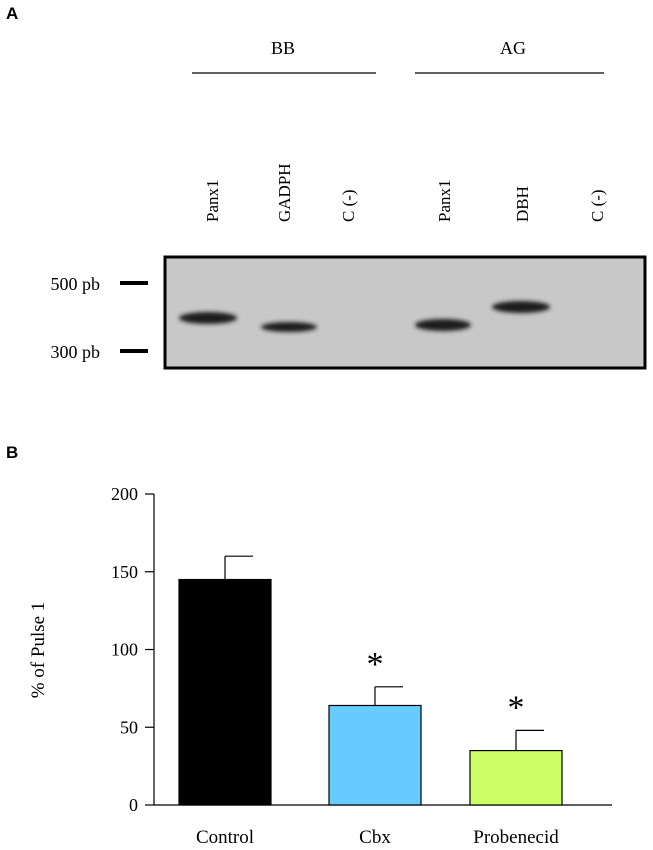  Describe the element at coordinates (375, 755) in the screenshot. I see `bar-cbx` at that location.